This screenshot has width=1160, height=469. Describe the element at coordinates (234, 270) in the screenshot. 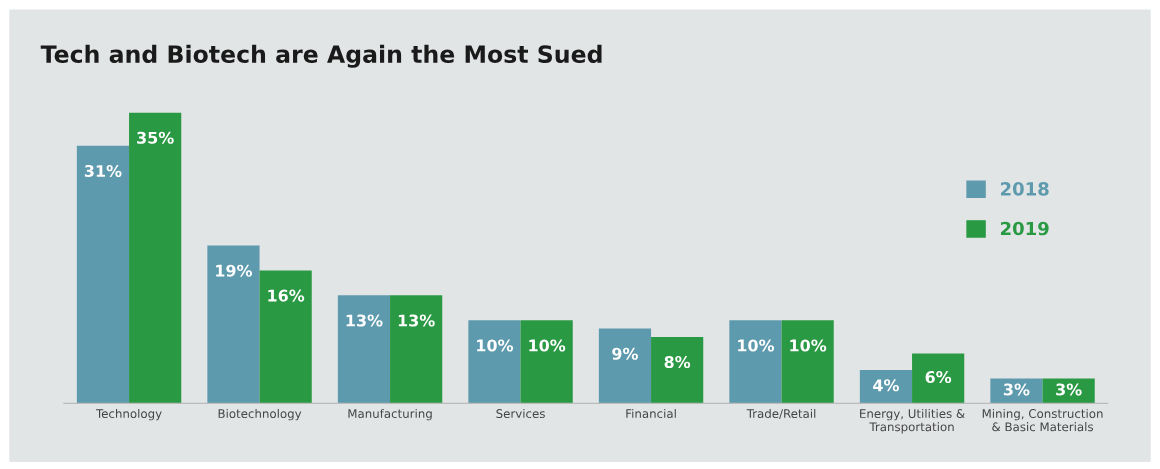

I see `data-label: 19%` at that location.